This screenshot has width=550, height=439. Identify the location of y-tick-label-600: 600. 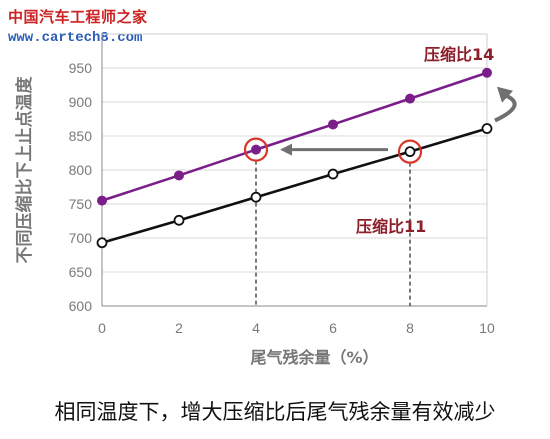
(81, 306).